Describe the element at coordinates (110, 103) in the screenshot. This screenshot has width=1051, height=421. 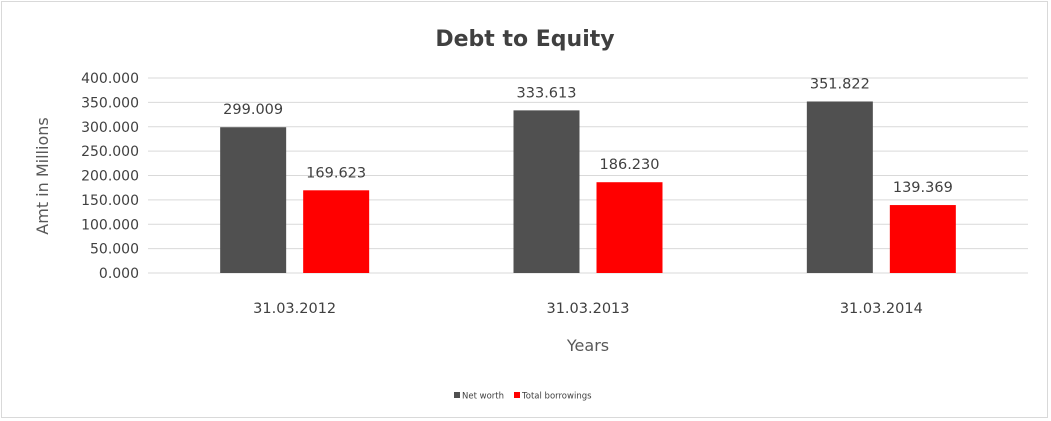
I see `y-tick-label: 350.000` at that location.